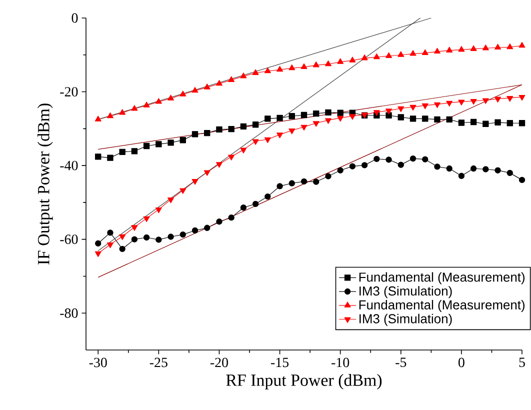 This screenshot has height=410, width=531. Describe the element at coordinates (69, 91) in the screenshot. I see `y-tick-label: -20` at that location.